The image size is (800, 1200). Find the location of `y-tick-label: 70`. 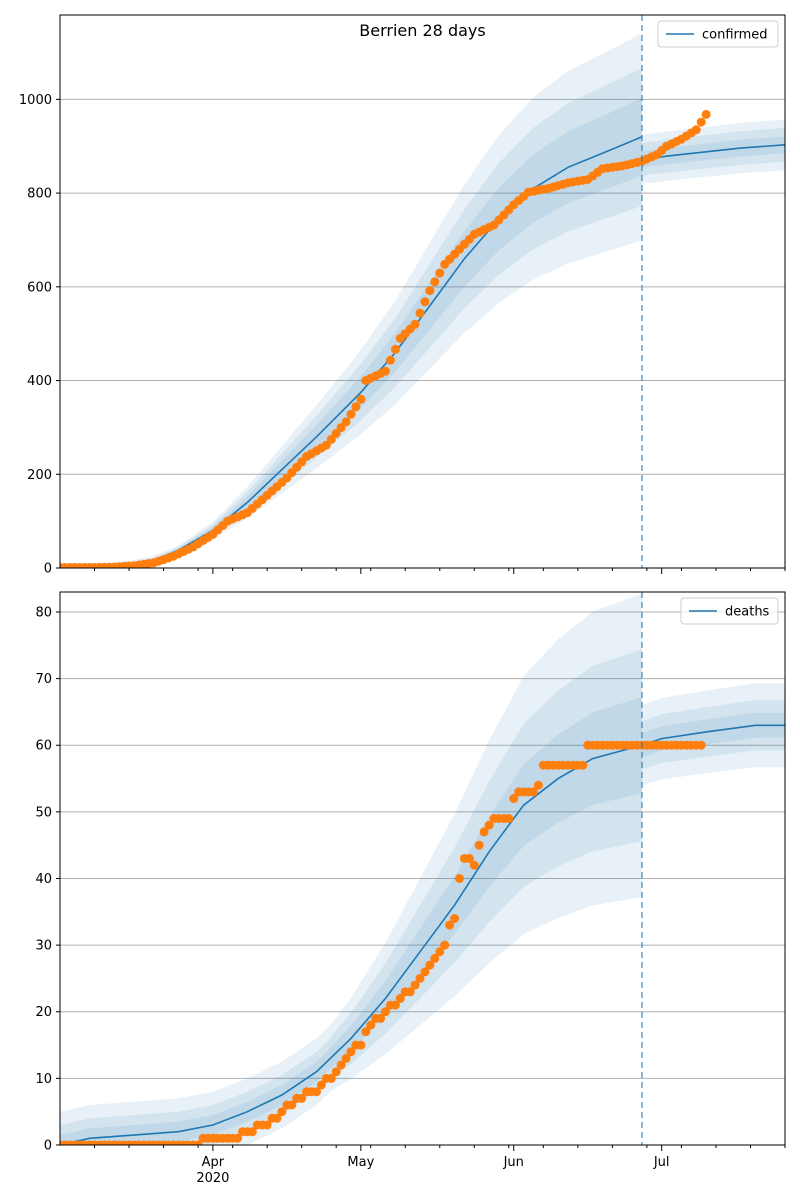

y-tick-label: 70 is located at coordinates (43, 679).